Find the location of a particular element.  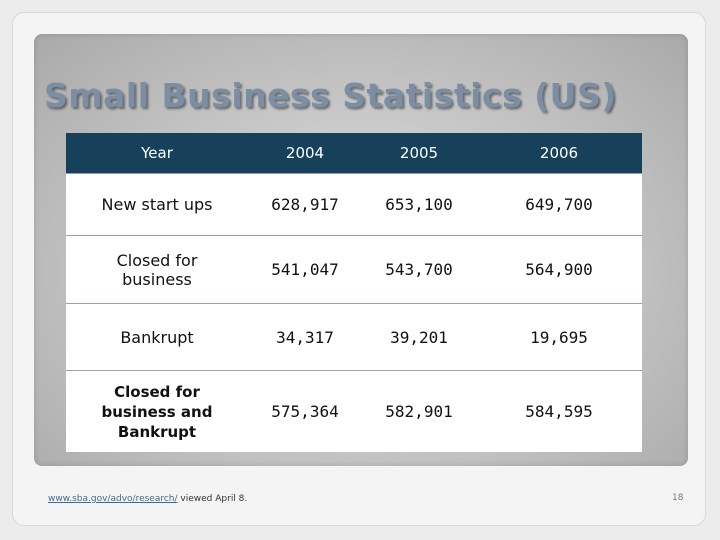

table-row: Bankrupt 34,317 39,201 19,695 is located at coordinates (354, 337).